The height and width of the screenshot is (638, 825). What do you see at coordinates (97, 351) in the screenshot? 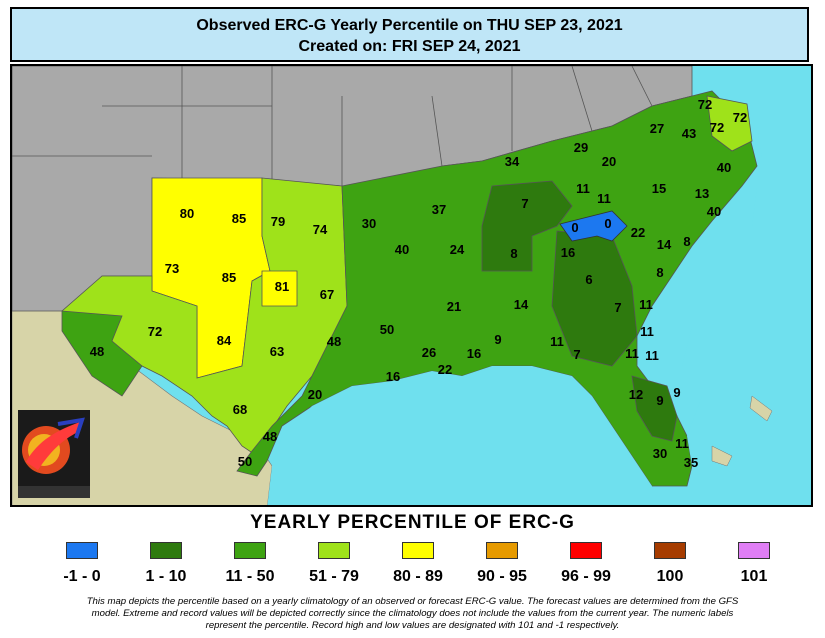
I see `region-value-label: 48` at bounding box center [97, 351].